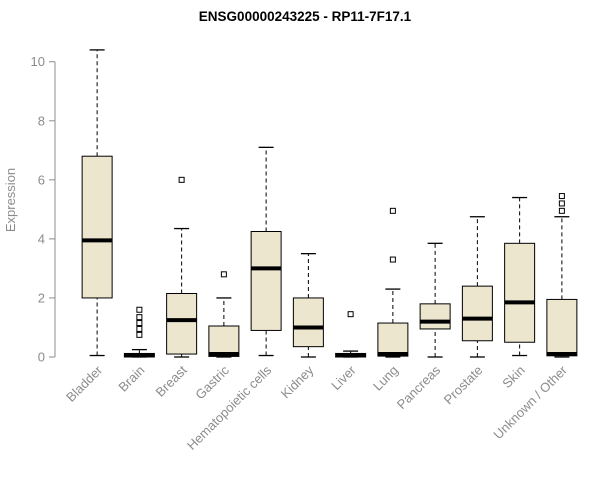 The height and width of the screenshot is (500, 600). Describe the element at coordinates (212, 382) in the screenshot. I see `x-category-label: Gastric` at that location.